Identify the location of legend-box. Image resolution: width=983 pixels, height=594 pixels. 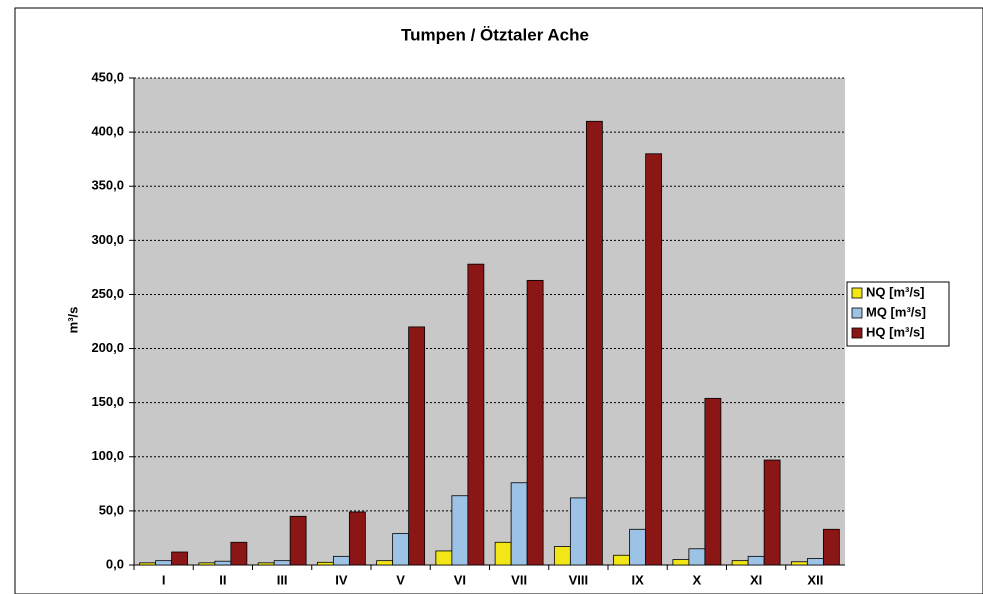
(898, 314).